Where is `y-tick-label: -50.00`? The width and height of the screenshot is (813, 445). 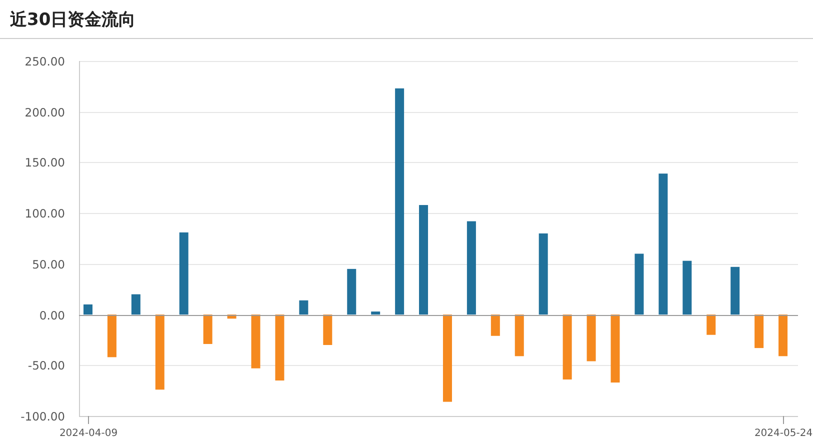 y-tick-label: -50.00 is located at coordinates (46, 365).